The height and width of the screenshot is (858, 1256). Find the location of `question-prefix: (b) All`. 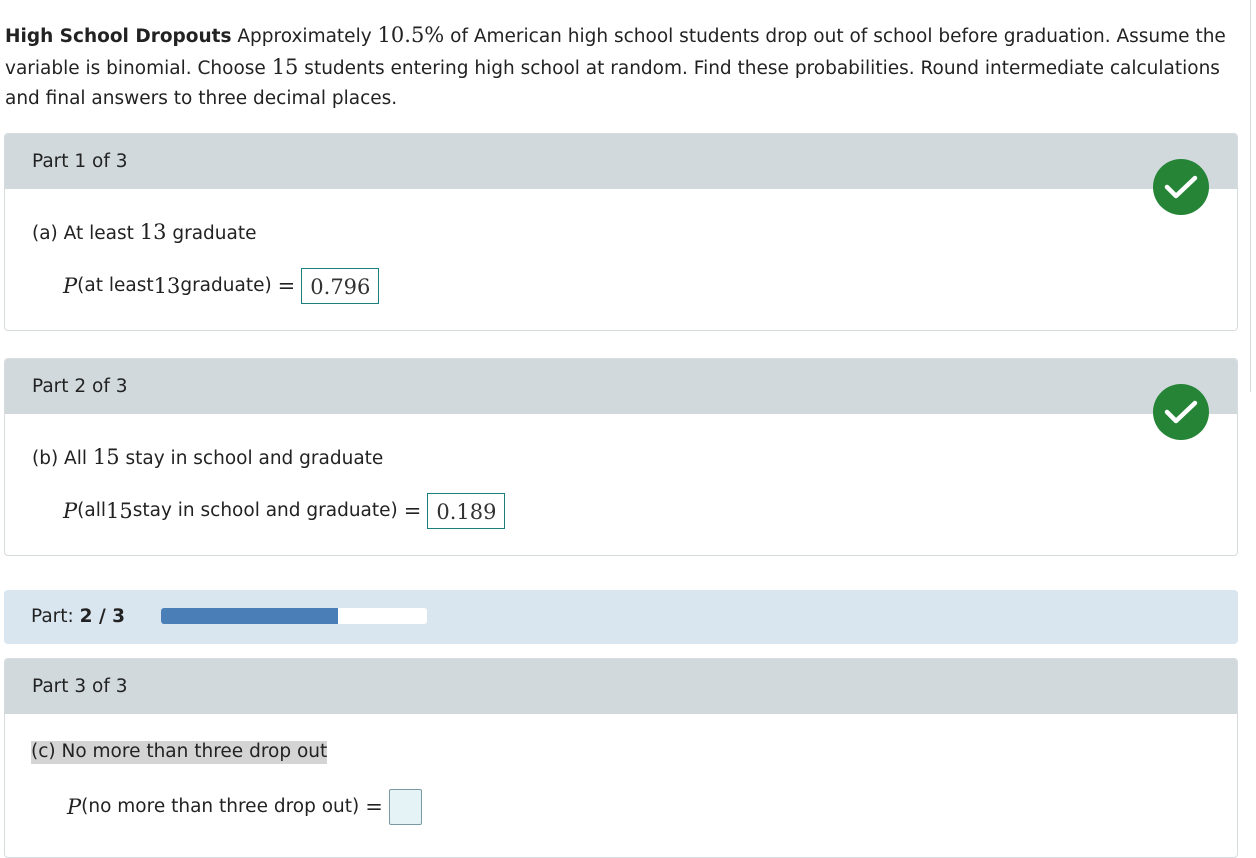

question-prefix: (b) All is located at coordinates (62, 458).